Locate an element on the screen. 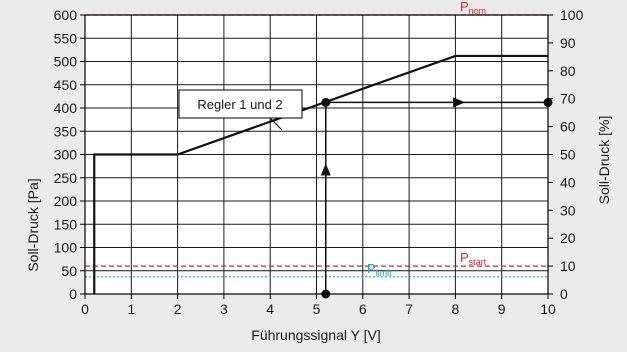 The width and height of the screenshot is (627, 352). y-right-tick-label-1: 10 is located at coordinates (568, 266).